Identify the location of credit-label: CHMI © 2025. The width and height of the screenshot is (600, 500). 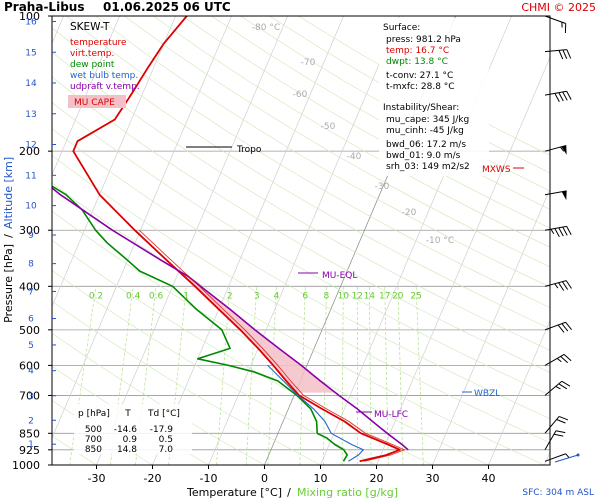
(558, 7).